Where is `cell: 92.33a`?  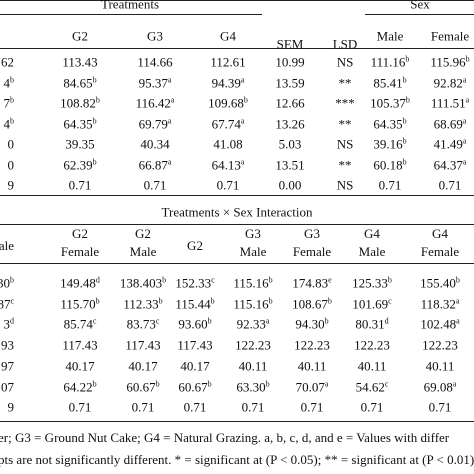 cell: 92.33a is located at coordinates (253, 324).